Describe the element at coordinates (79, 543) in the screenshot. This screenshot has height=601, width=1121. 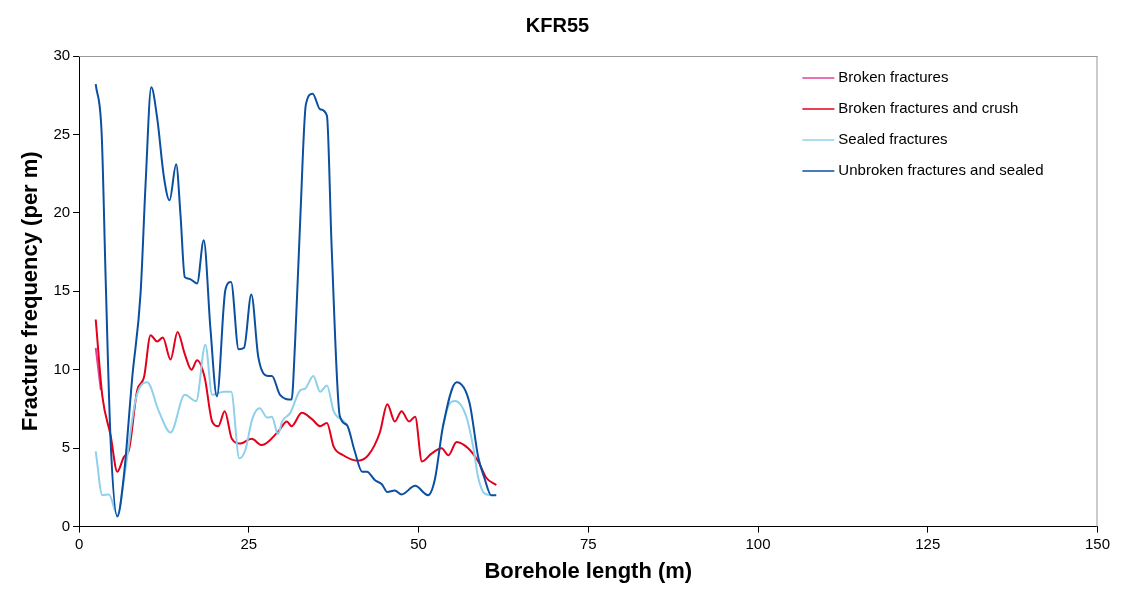
I see `x-tick-label: 0` at that location.